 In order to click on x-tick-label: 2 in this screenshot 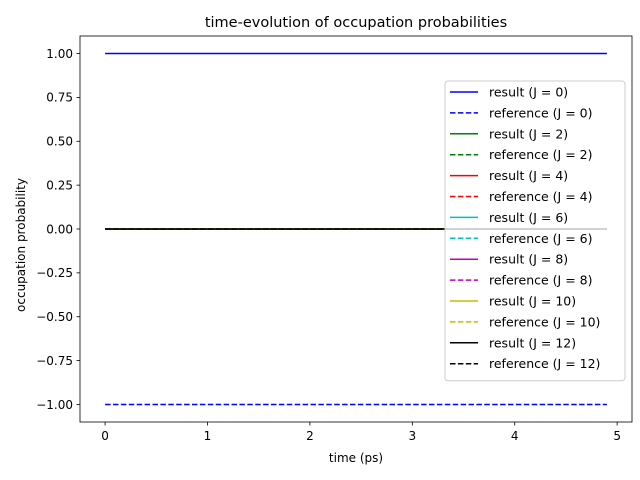, I will do `click(310, 436)`.